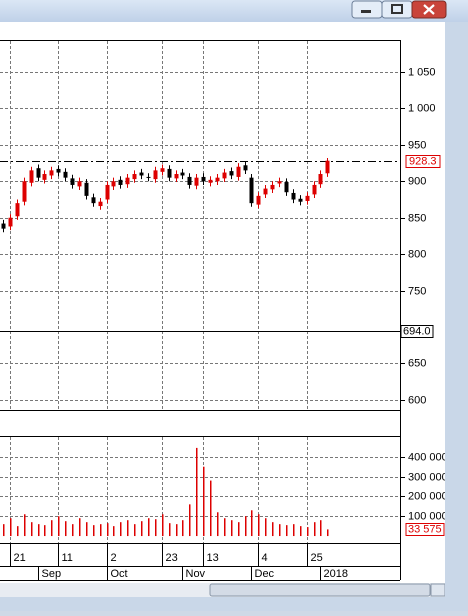  Describe the element at coordinates (336, 574) in the screenshot. I see `month-label: 2018` at that location.